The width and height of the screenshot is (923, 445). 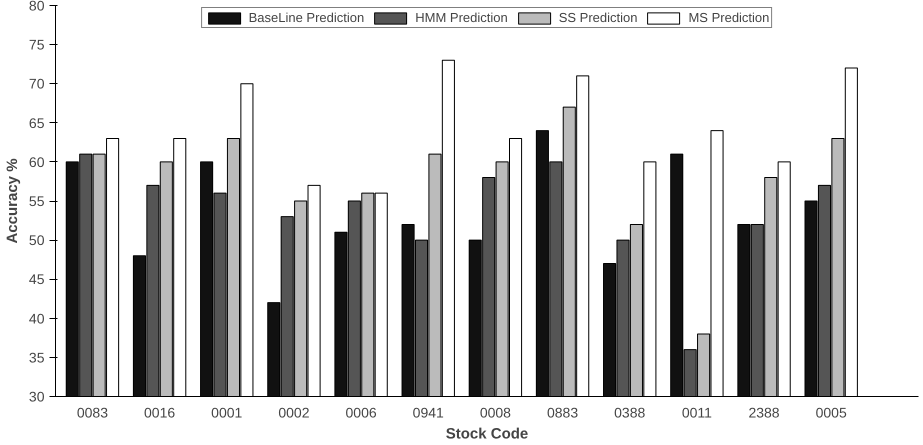 I want to click on legend-label: MS Prediction, so click(x=729, y=17).